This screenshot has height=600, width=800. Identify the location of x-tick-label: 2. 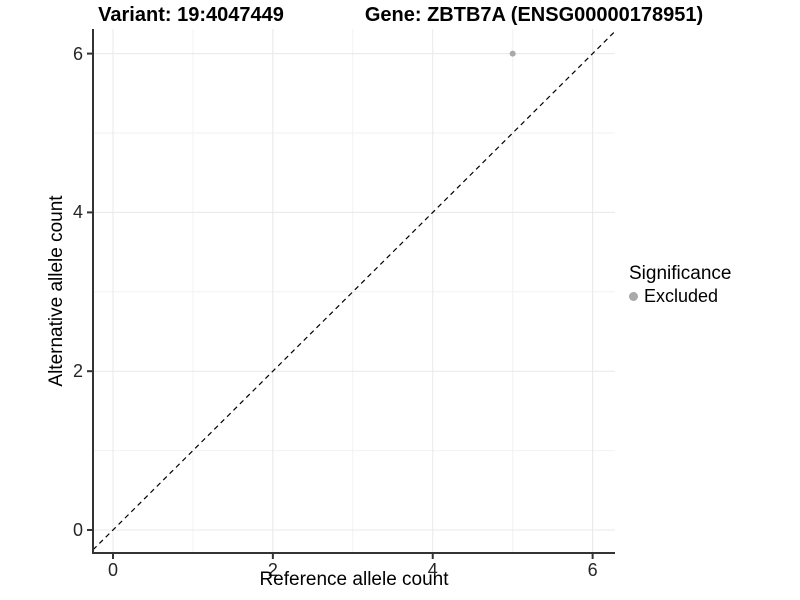
(272, 570).